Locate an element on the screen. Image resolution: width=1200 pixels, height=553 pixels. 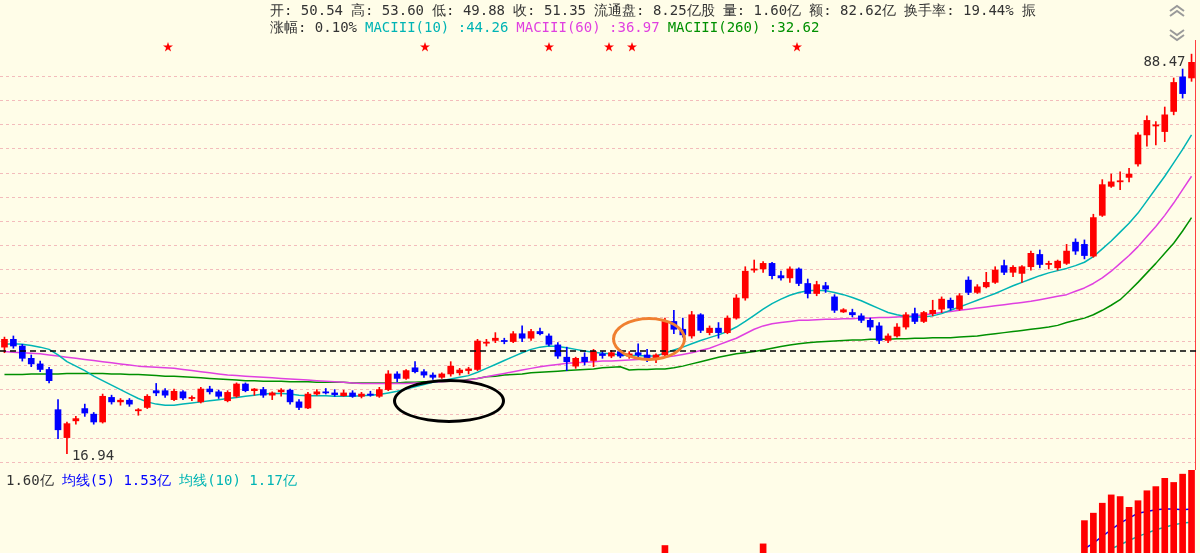
text: 量: 1.60亿 is located at coordinates (762, 10).